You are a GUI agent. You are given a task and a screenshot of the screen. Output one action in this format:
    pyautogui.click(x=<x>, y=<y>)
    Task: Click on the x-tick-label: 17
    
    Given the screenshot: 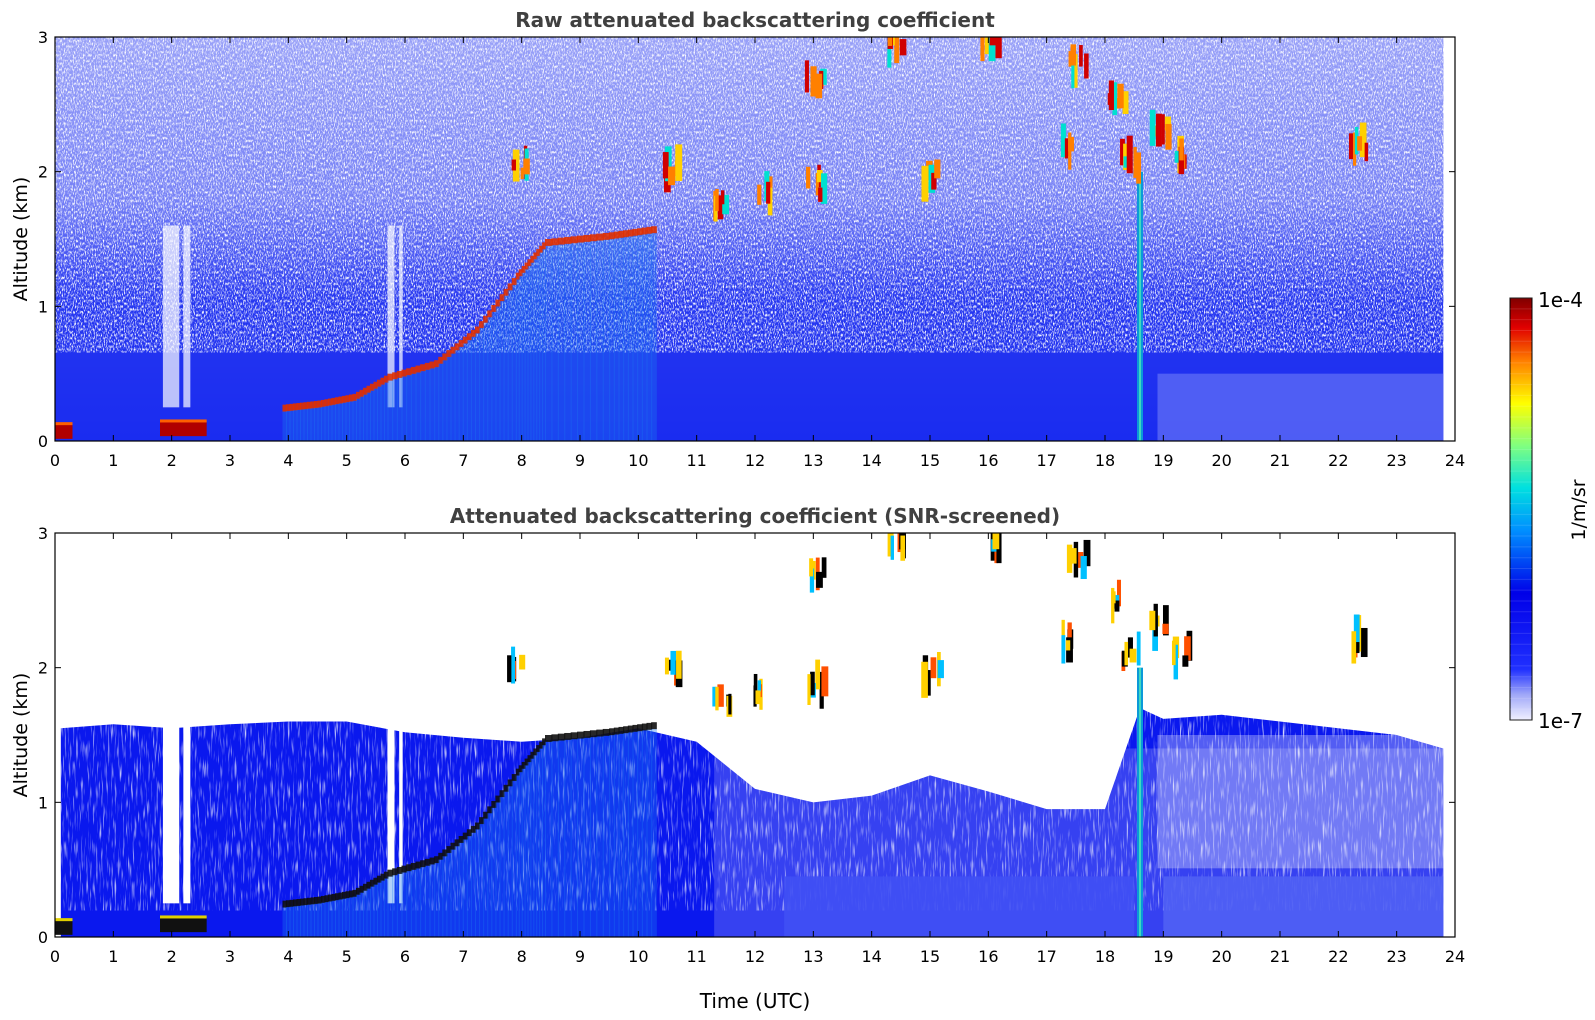 What is the action you would take?
    pyautogui.click(x=1046, y=956)
    